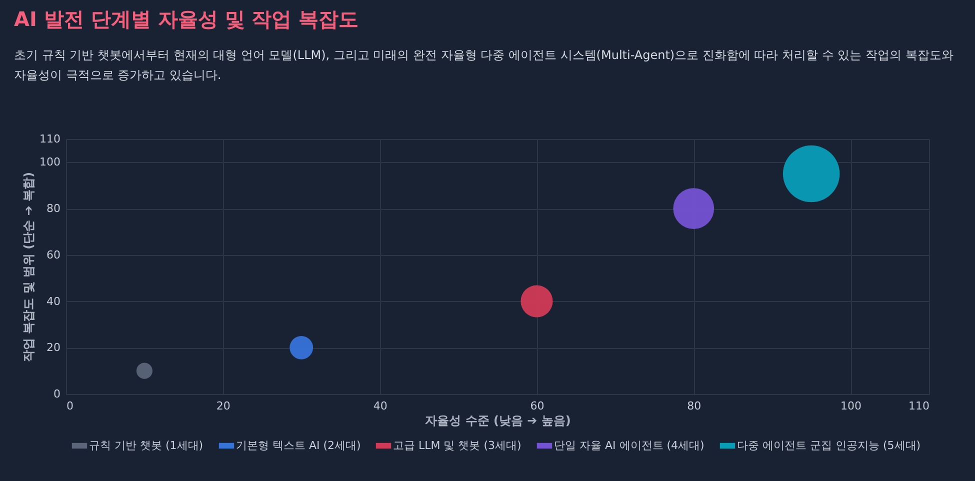 Image resolution: width=975 pixels, height=481 pixels. Describe the element at coordinates (694, 406) in the screenshot. I see `x-tick-label: 80` at that location.